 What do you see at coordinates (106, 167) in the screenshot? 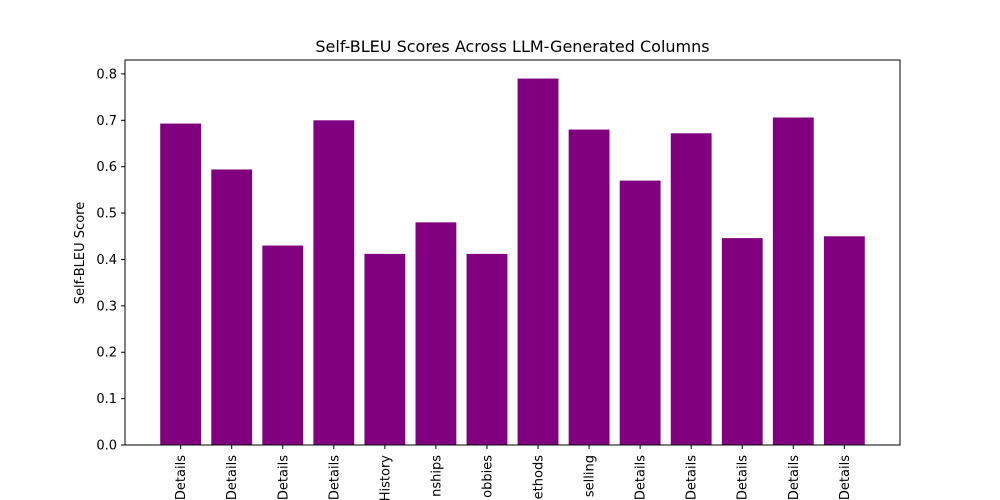
I see `y-tick-label-6: 0.6` at bounding box center [106, 167].